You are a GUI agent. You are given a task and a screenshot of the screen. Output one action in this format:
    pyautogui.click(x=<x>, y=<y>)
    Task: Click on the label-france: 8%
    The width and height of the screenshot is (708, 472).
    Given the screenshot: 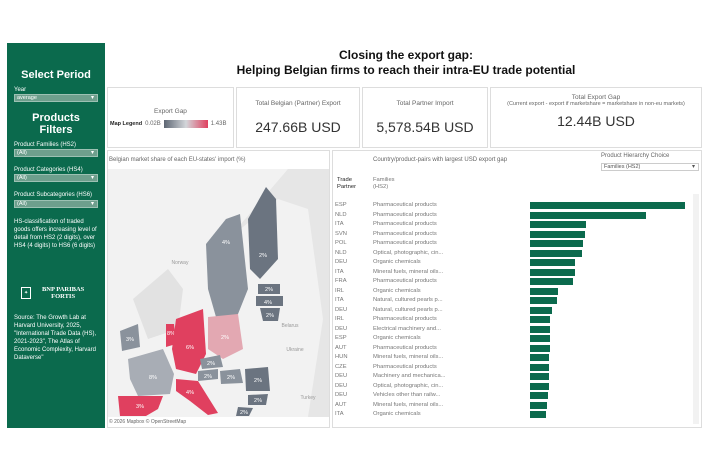 What is the action you would take?
    pyautogui.click(x=153, y=378)
    